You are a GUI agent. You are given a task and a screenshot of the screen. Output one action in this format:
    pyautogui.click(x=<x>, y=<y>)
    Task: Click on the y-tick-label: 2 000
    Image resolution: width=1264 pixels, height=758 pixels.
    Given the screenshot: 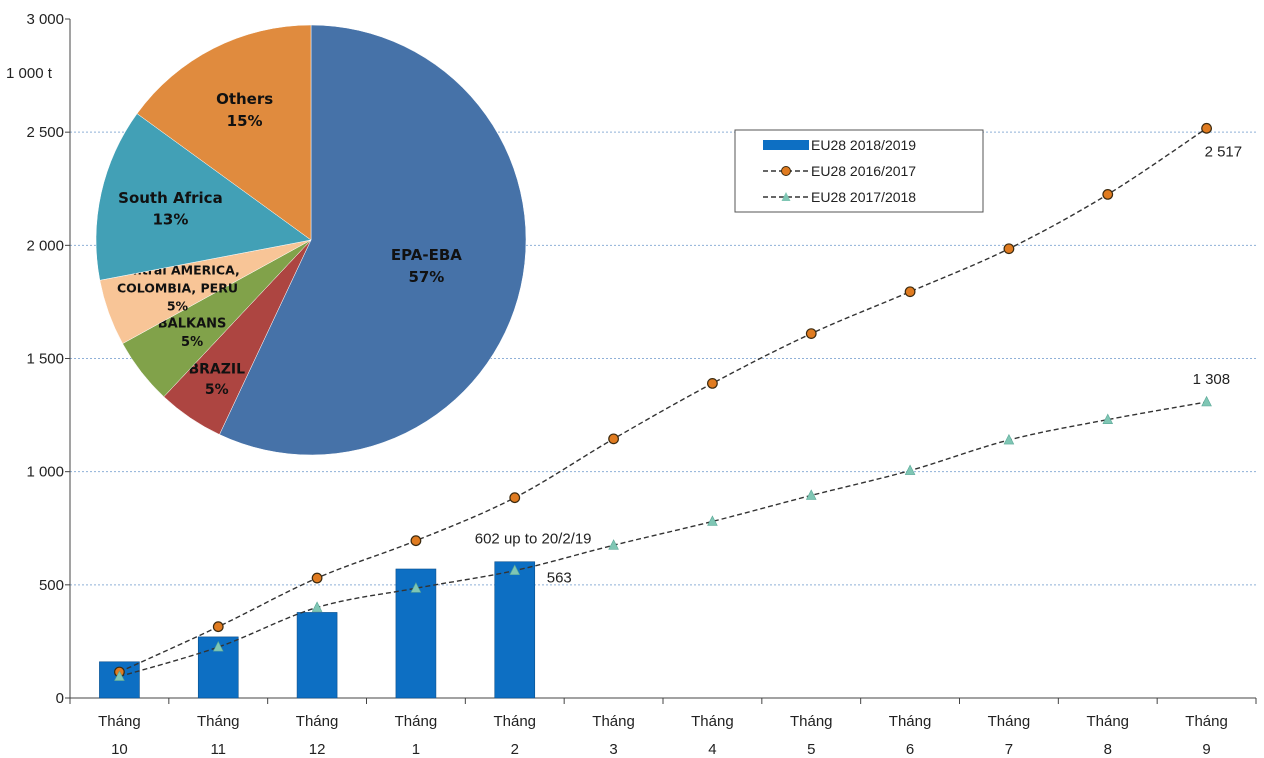 What is the action you would take?
    pyautogui.click(x=45, y=245)
    